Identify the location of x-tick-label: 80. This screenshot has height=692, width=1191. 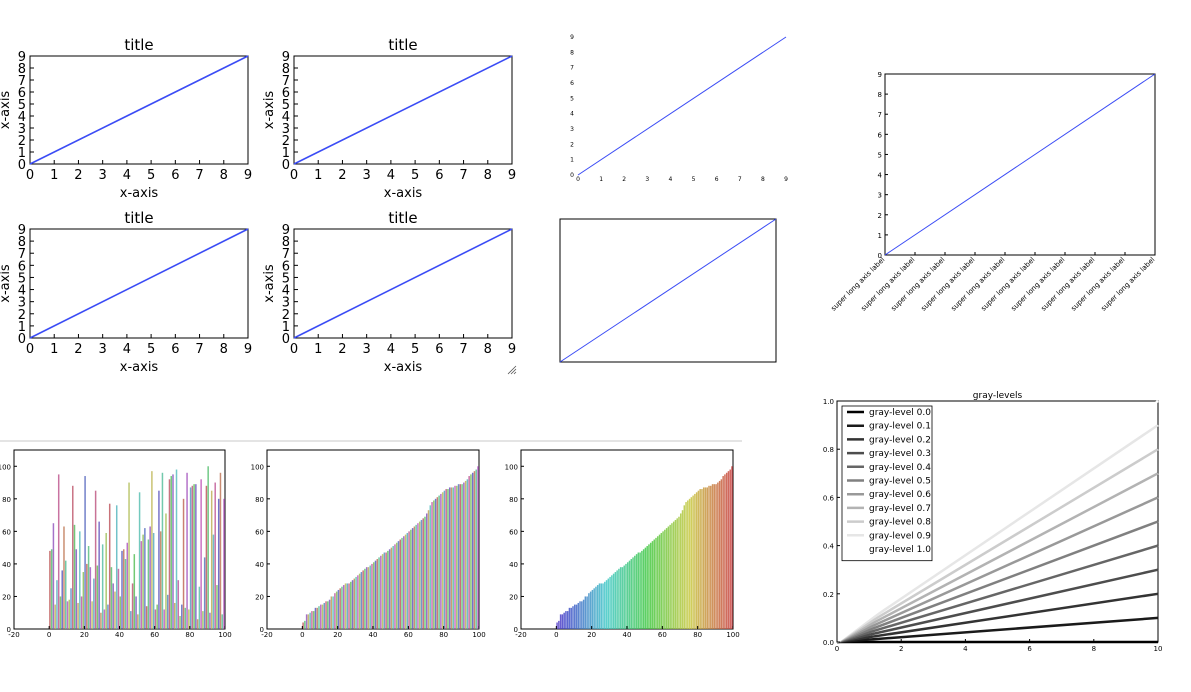
(443, 635).